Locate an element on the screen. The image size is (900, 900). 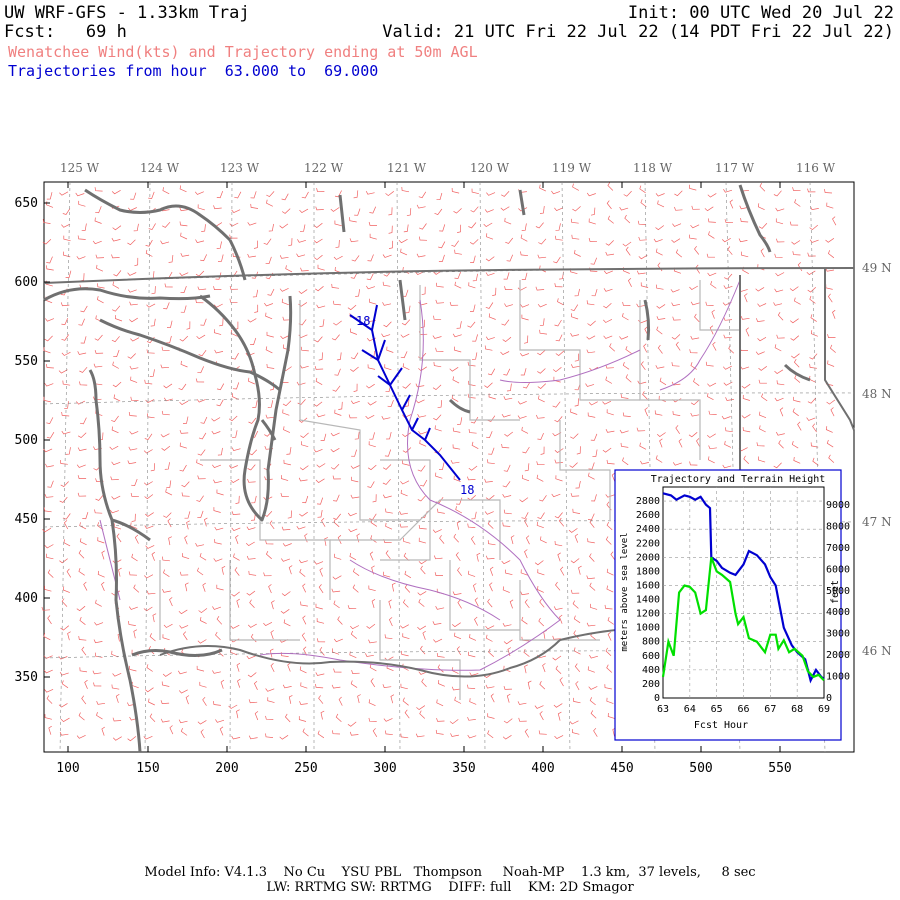
inset-left-tick: 1000 is located at coordinates (648, 628).